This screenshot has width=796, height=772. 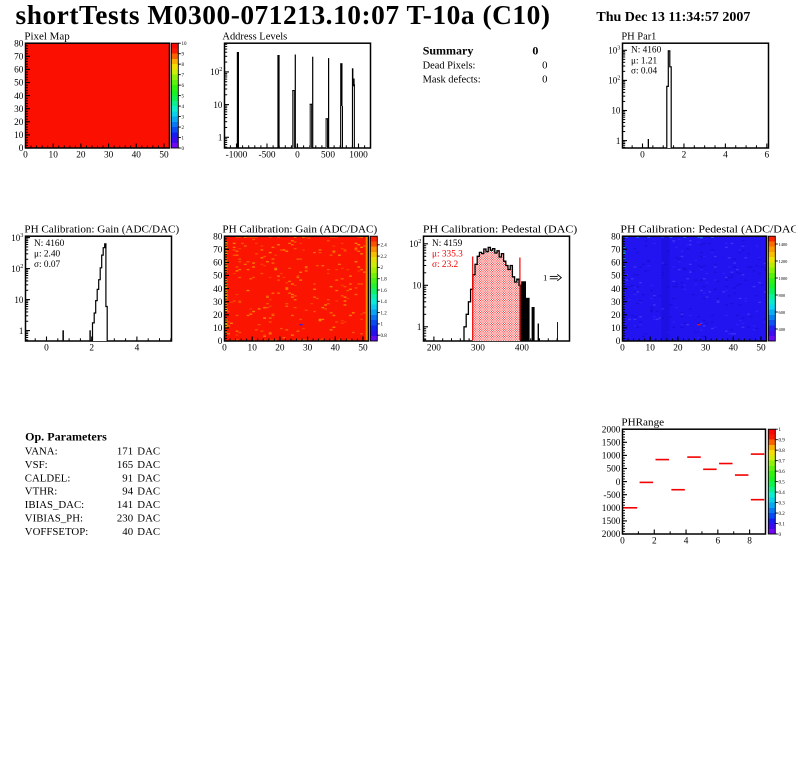 I want to click on svg-text: 400, so click(x=782, y=329).